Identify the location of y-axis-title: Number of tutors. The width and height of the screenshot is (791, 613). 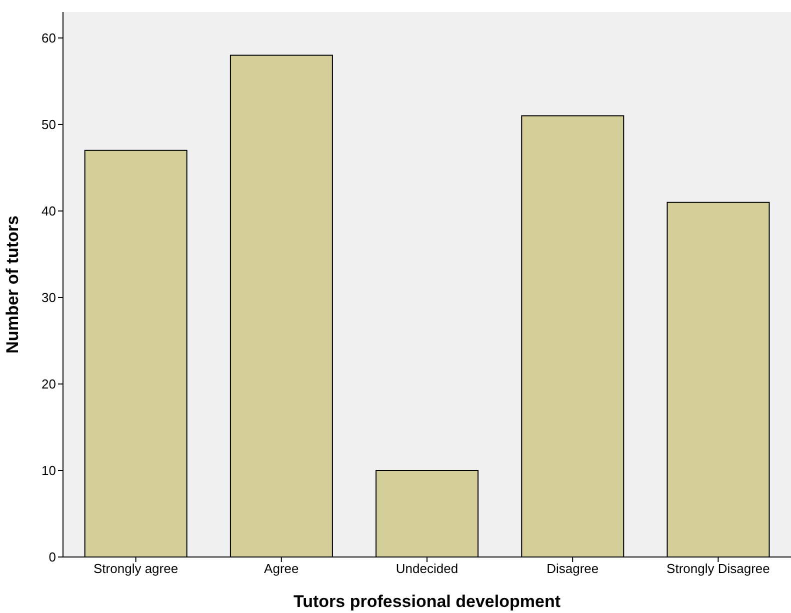
(12, 285).